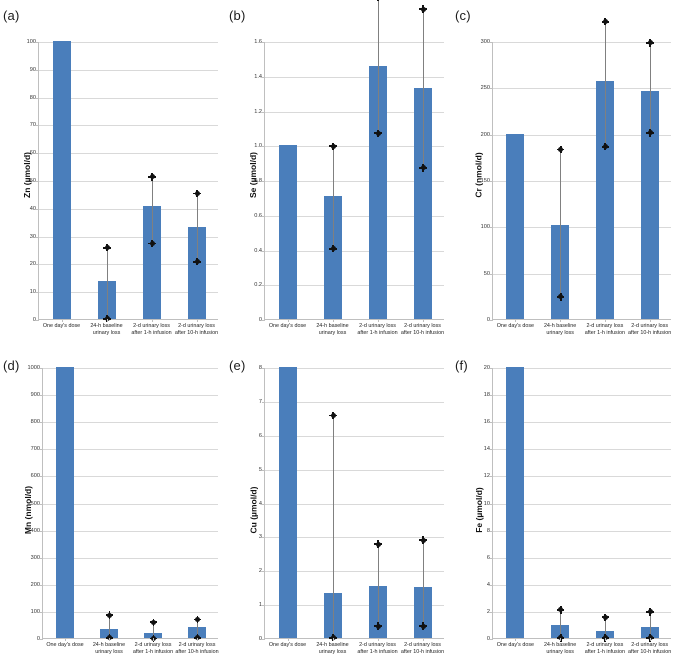  Describe the element at coordinates (332, 326) in the screenshot. I see `x-tick-label-line: 24-h baseline` at that location.